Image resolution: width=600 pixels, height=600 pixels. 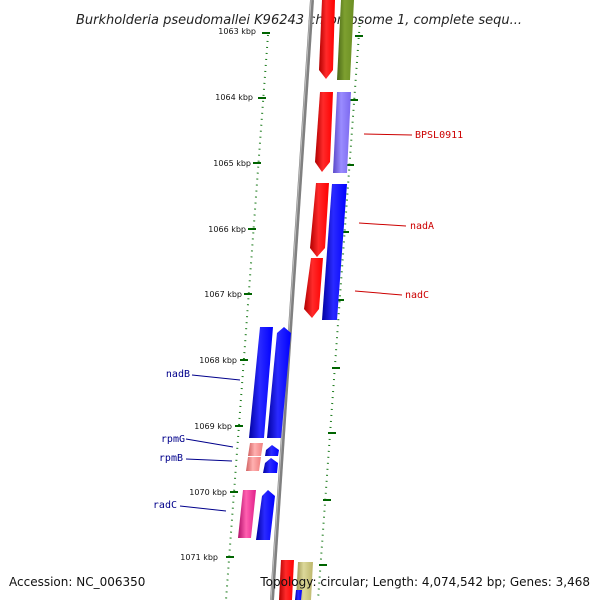 What do you see at coordinates (298, 595) in the screenshot?
I see `gene-blue-bottom` at bounding box center [298, 595].